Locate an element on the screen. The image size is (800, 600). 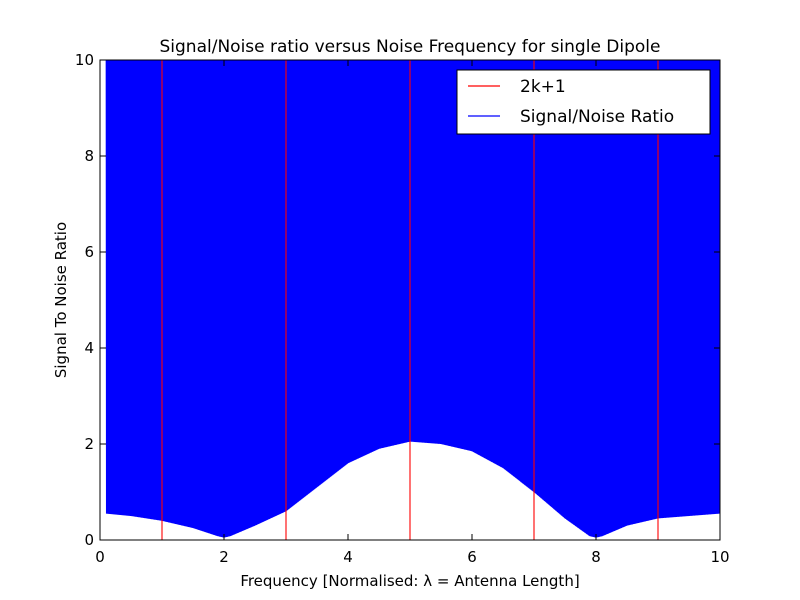
legend-box is located at coordinates (583, 102).